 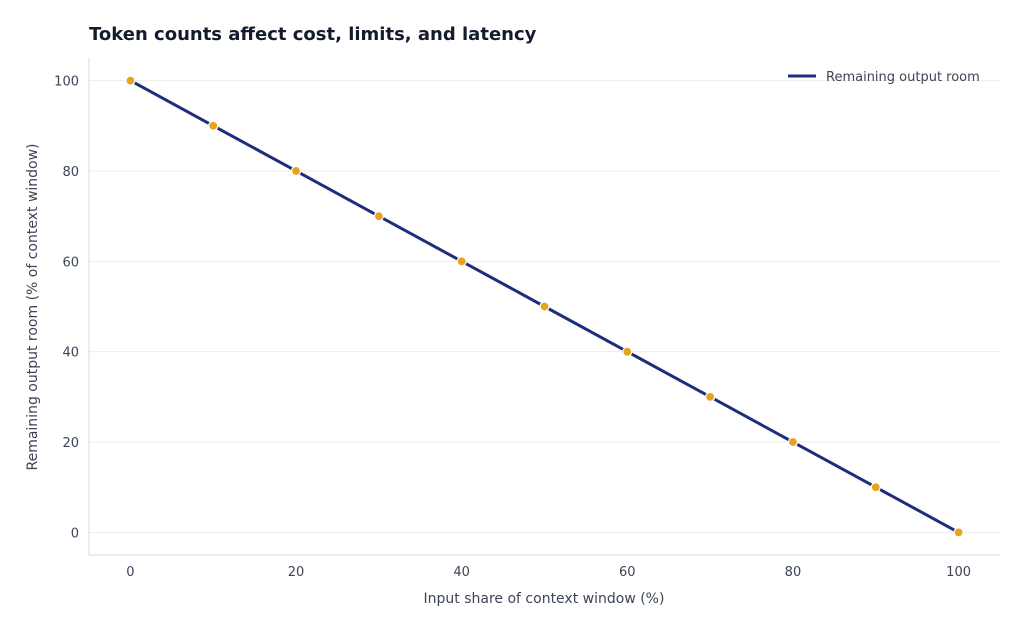 I want to click on y-tick-label-100: 100, so click(x=66, y=82).